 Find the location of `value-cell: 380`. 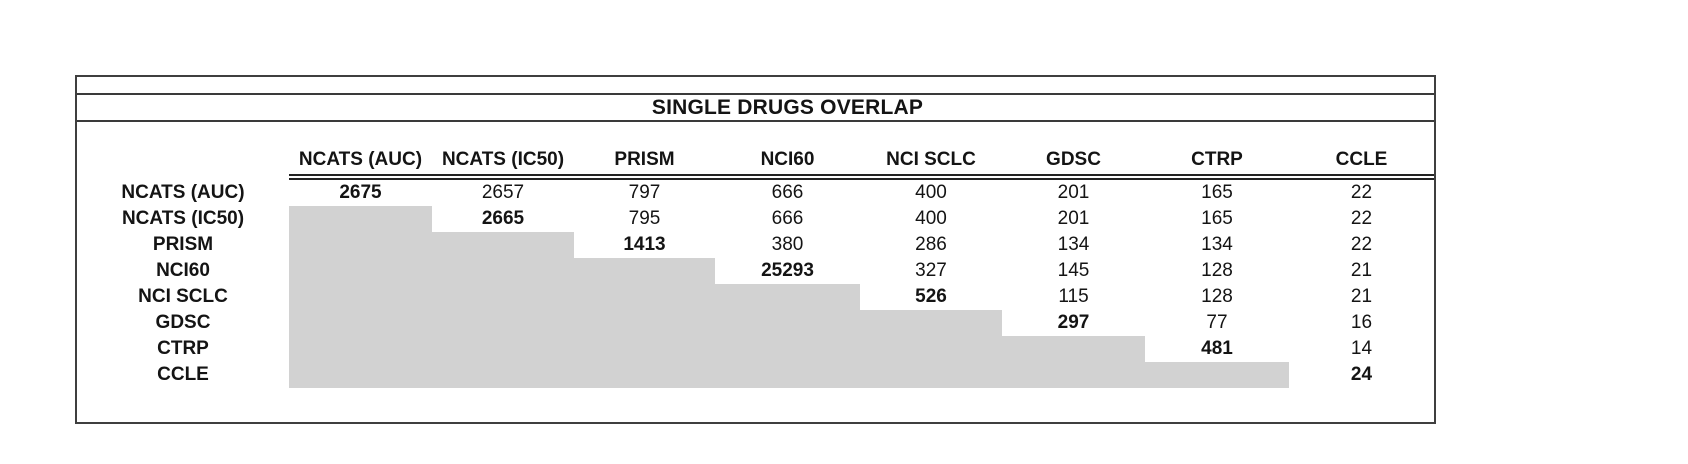

value-cell: 380 is located at coordinates (787, 244).